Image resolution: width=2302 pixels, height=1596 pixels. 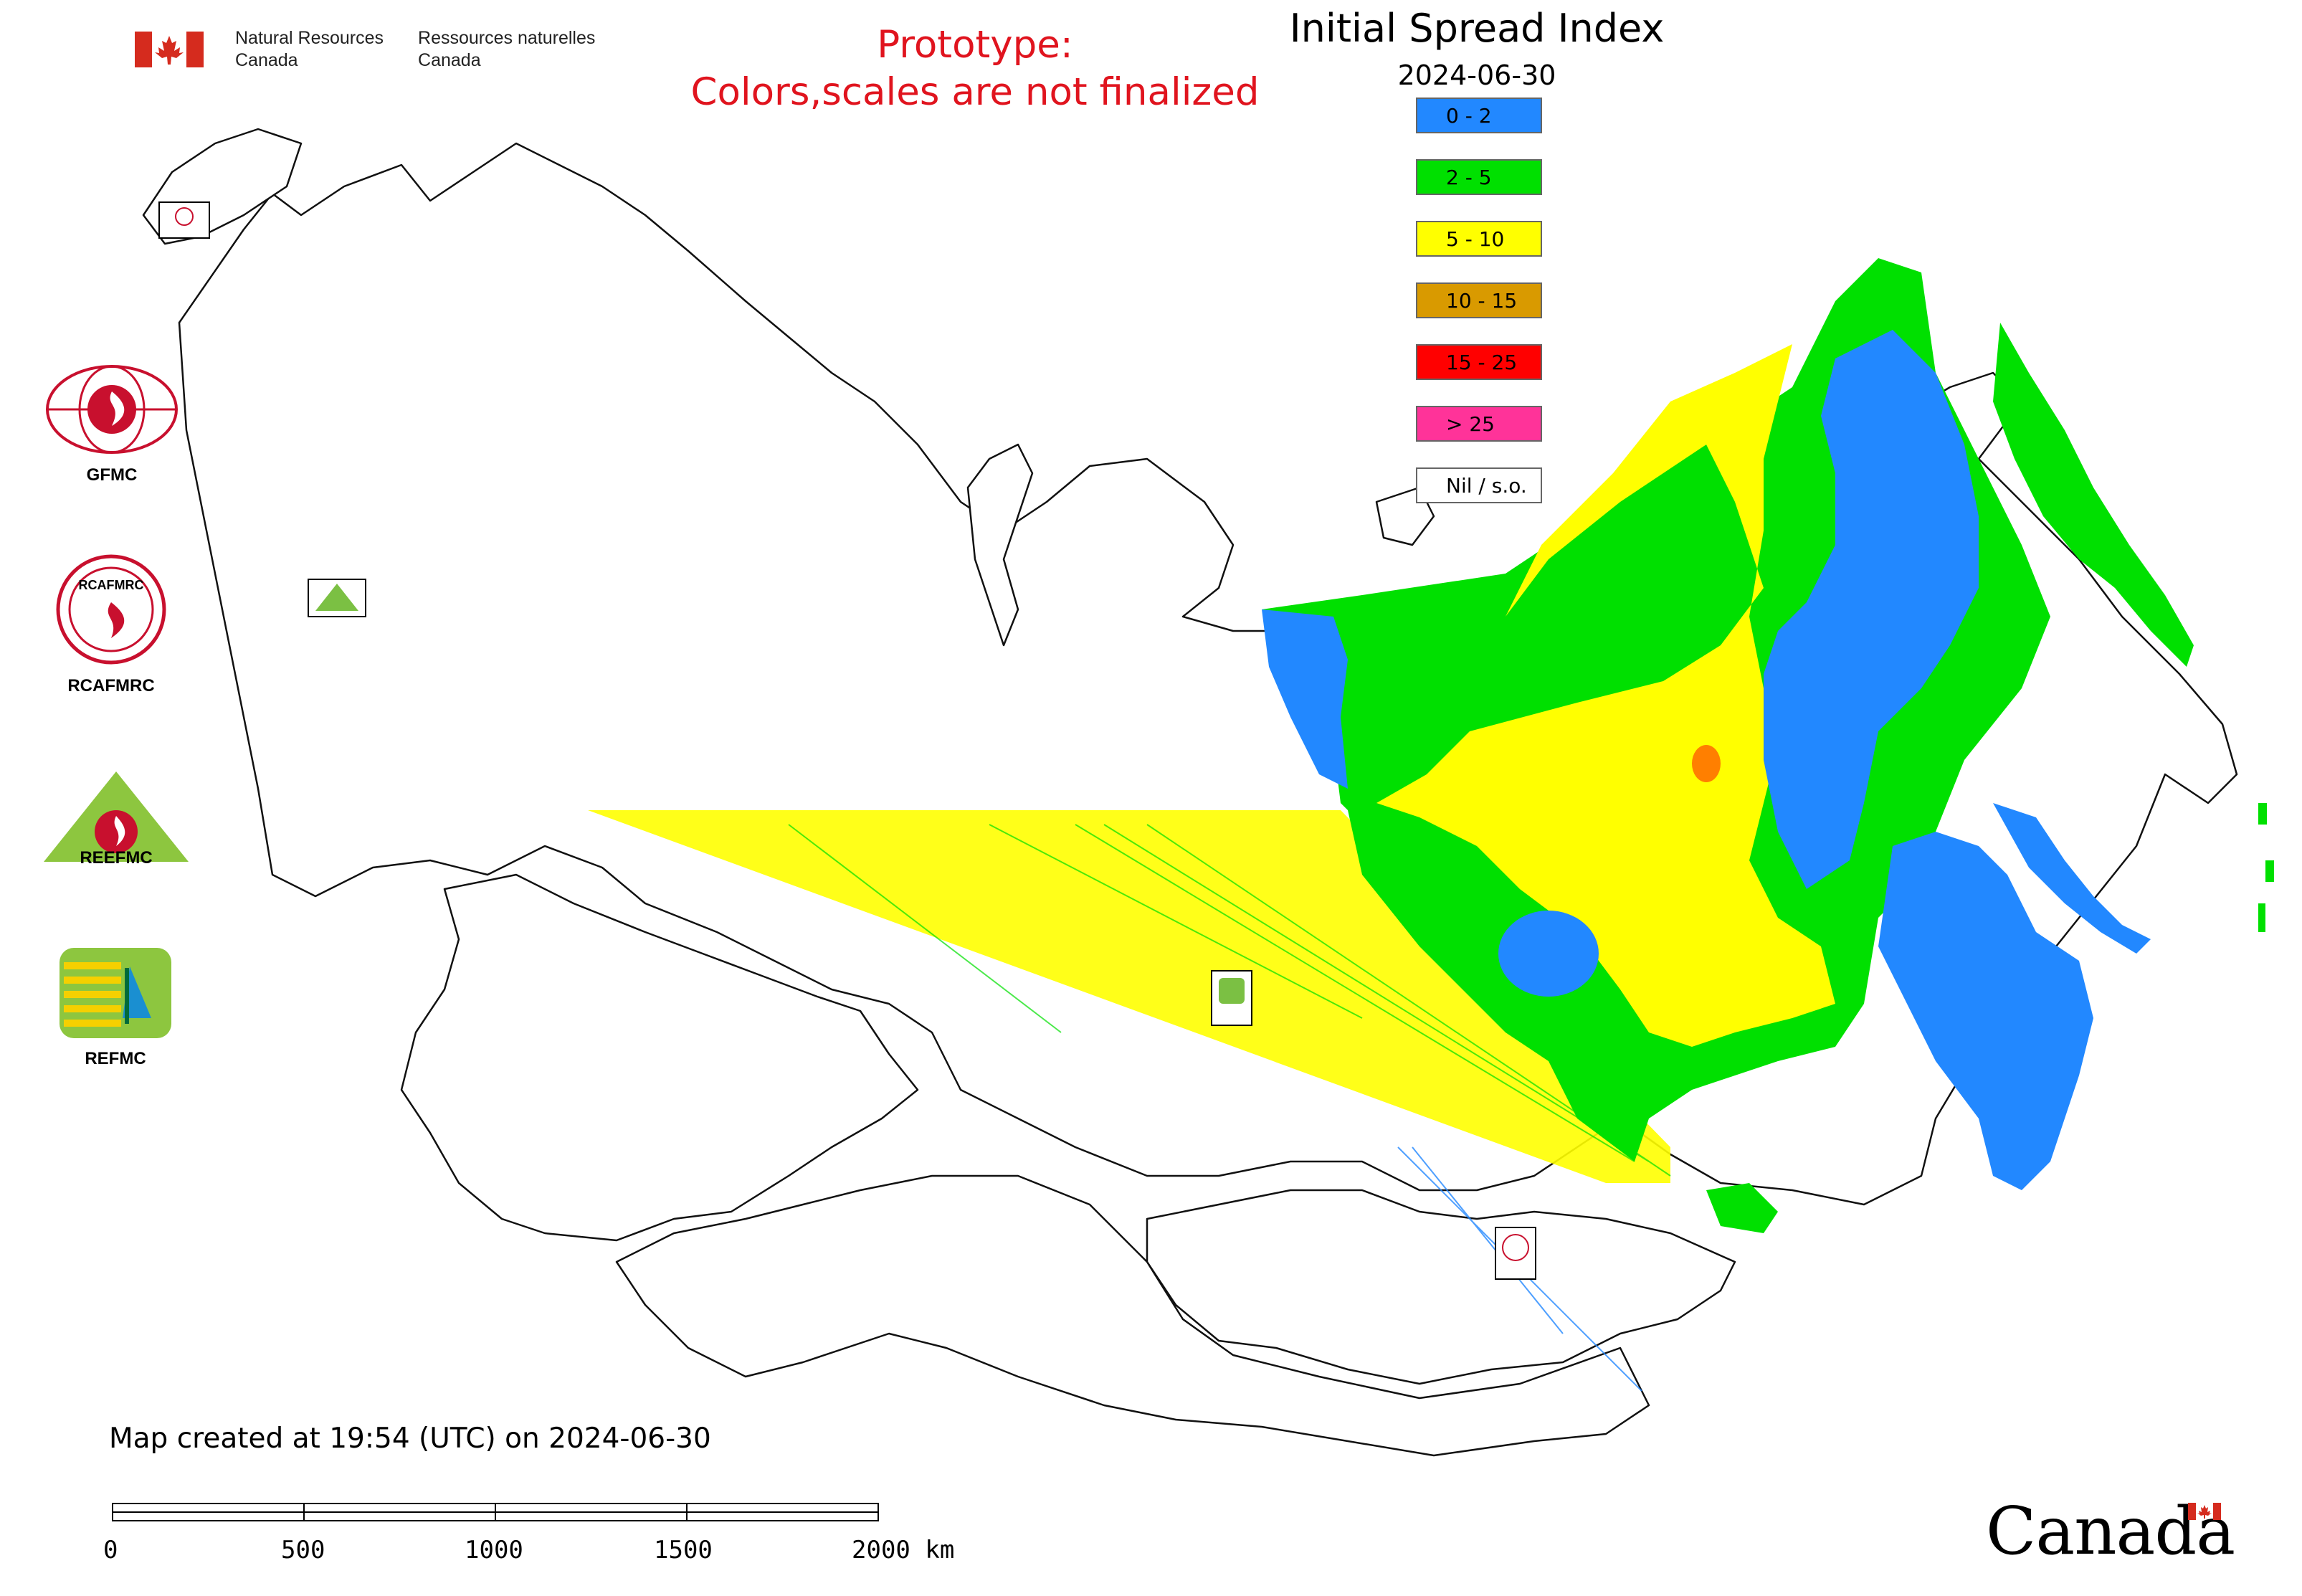 I want to click on refmc-logo-icon, so click(x=115, y=993).